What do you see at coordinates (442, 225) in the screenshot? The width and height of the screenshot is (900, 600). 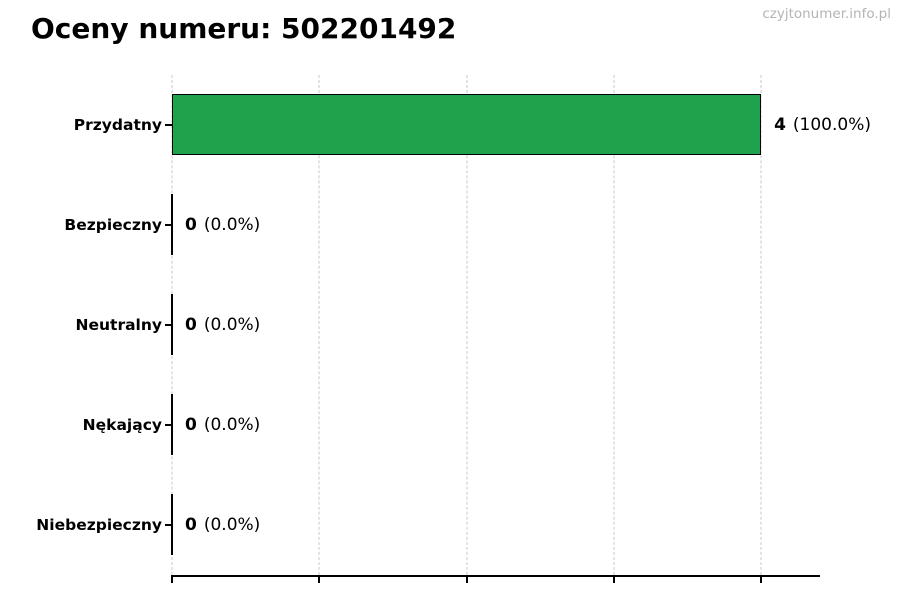 I see `bar-row: Bezpieczny 0 (0.0%)` at bounding box center [442, 225].